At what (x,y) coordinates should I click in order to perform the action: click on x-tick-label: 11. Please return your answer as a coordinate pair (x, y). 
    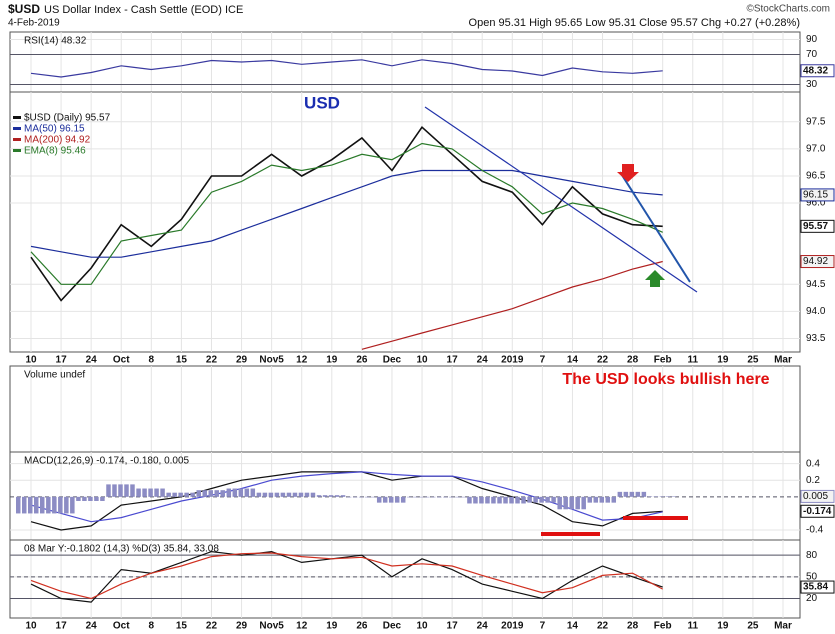
    Looking at the image, I should click on (692, 626).